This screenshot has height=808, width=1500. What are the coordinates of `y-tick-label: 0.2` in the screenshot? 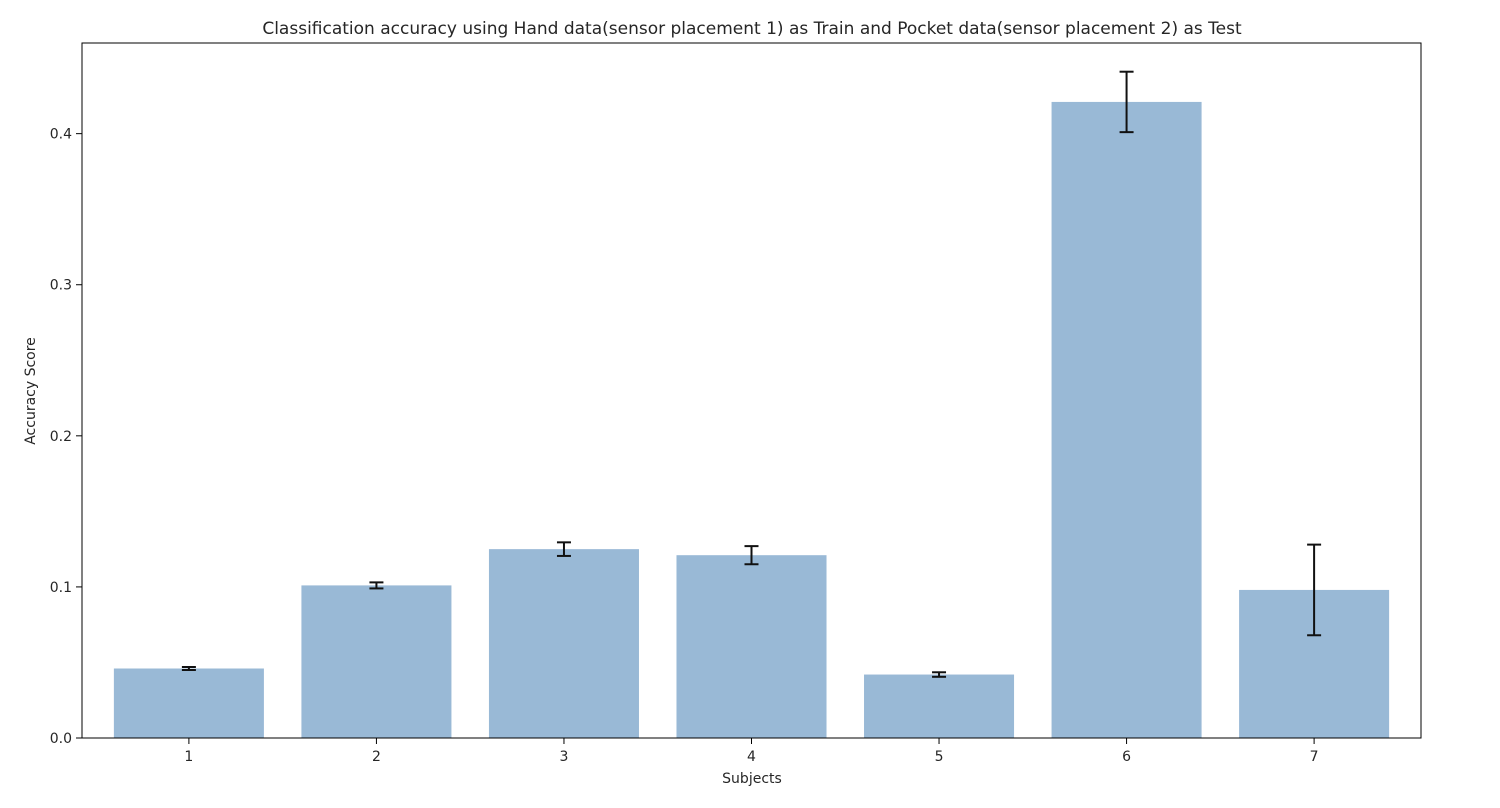 It's located at (61, 437).